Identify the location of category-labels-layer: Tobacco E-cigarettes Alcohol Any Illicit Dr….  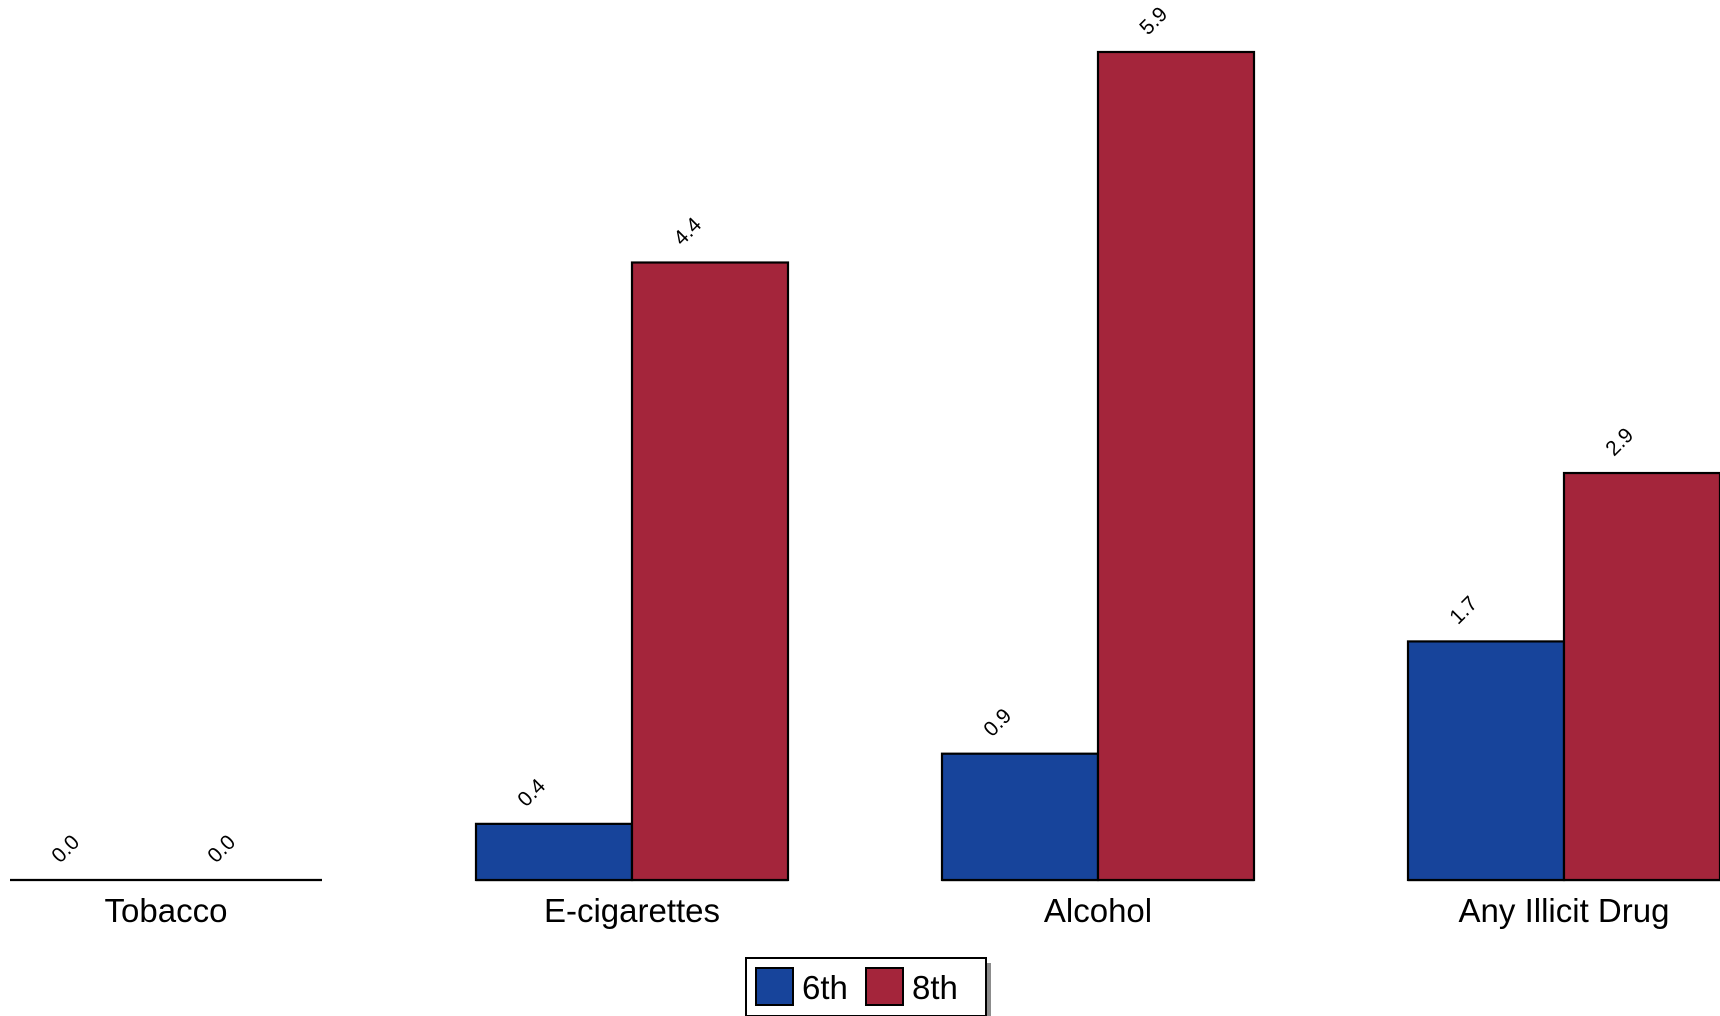
(887, 910).